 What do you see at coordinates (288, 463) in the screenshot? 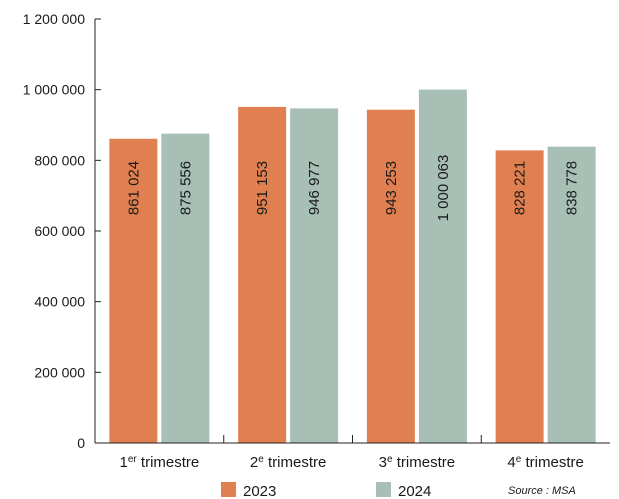
I see `x-tick-label: 2e trimestre` at bounding box center [288, 463].